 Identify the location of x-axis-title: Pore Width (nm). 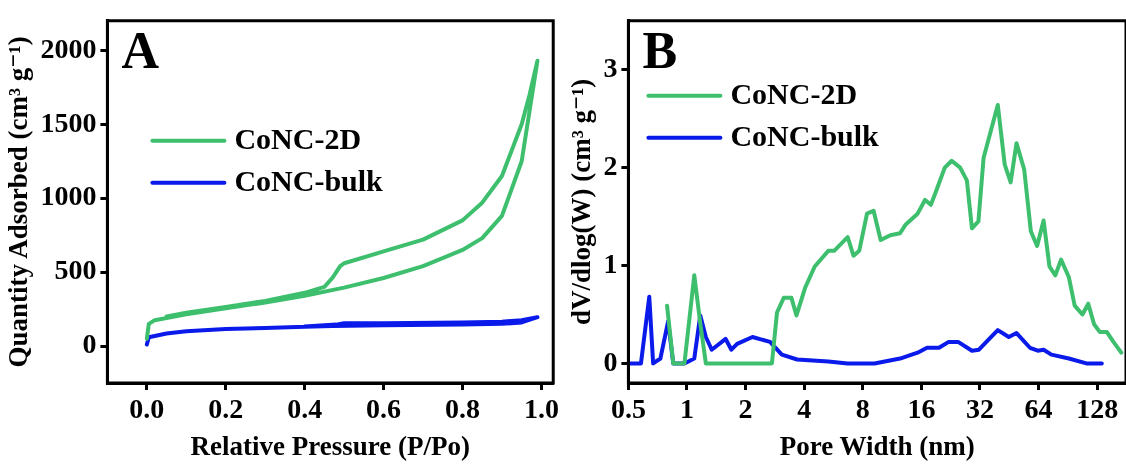
(877, 445).